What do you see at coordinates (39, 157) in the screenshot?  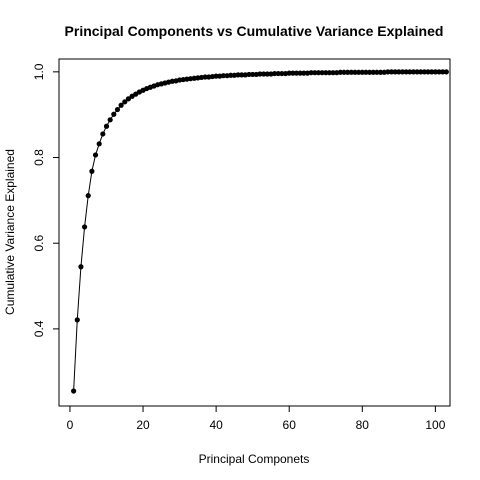 I see `y-tick-label: 0.8` at bounding box center [39, 157].